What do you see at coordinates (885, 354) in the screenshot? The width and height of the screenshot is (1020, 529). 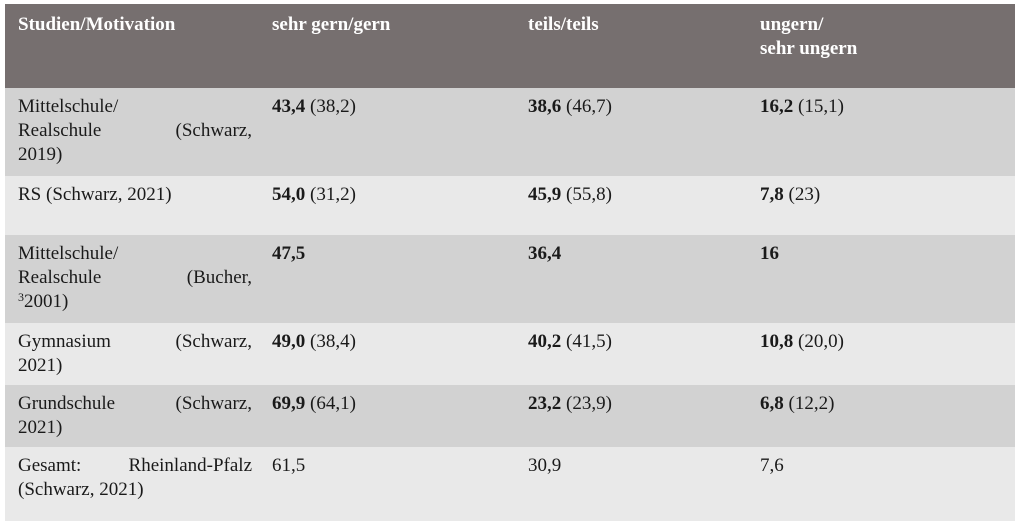 I see `cell-dislike: 10,8 (20,0)` at bounding box center [885, 354].